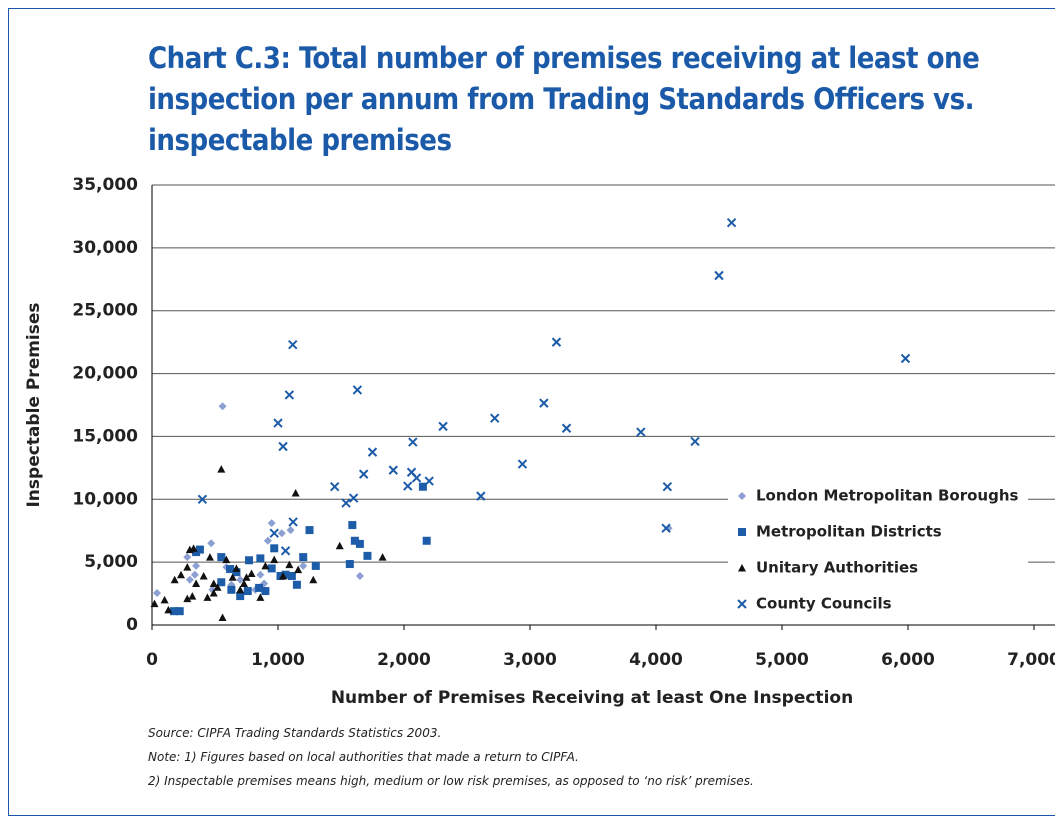  Describe the element at coordinates (878, 548) in the screenshot. I see `legend-box` at that location.